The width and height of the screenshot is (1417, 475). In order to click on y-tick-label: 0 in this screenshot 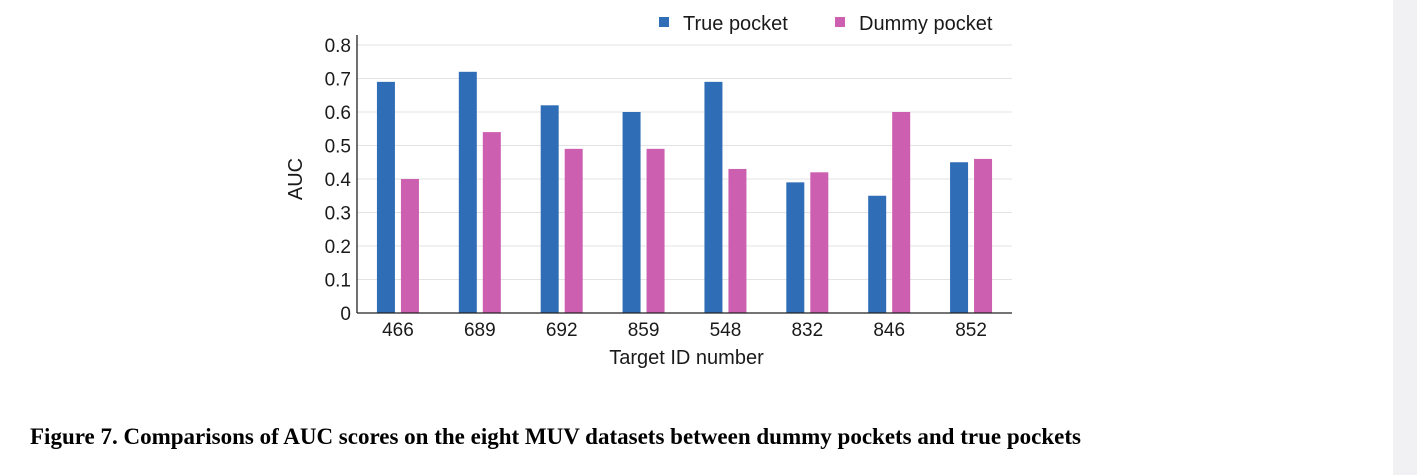, I will do `click(345, 314)`.